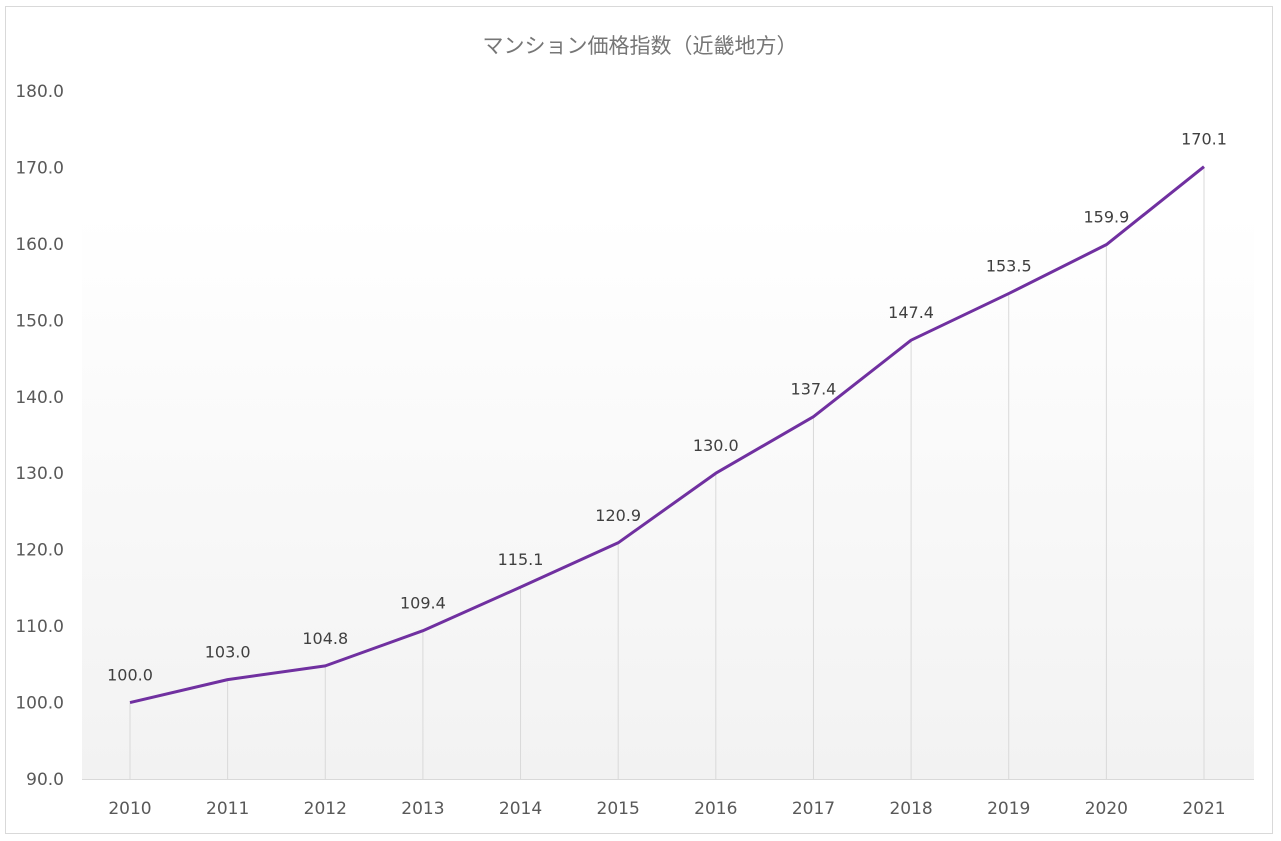 The height and width of the screenshot is (841, 1281). What do you see at coordinates (1203, 809) in the screenshot?
I see `x-tick-label: 2021` at bounding box center [1203, 809].